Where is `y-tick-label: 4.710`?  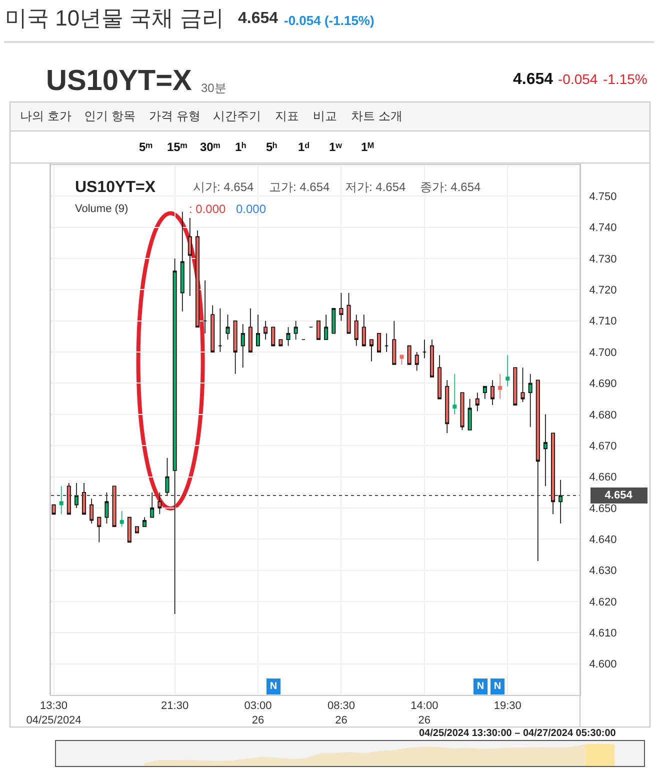
y-tick-label: 4.710 is located at coordinates (603, 322).